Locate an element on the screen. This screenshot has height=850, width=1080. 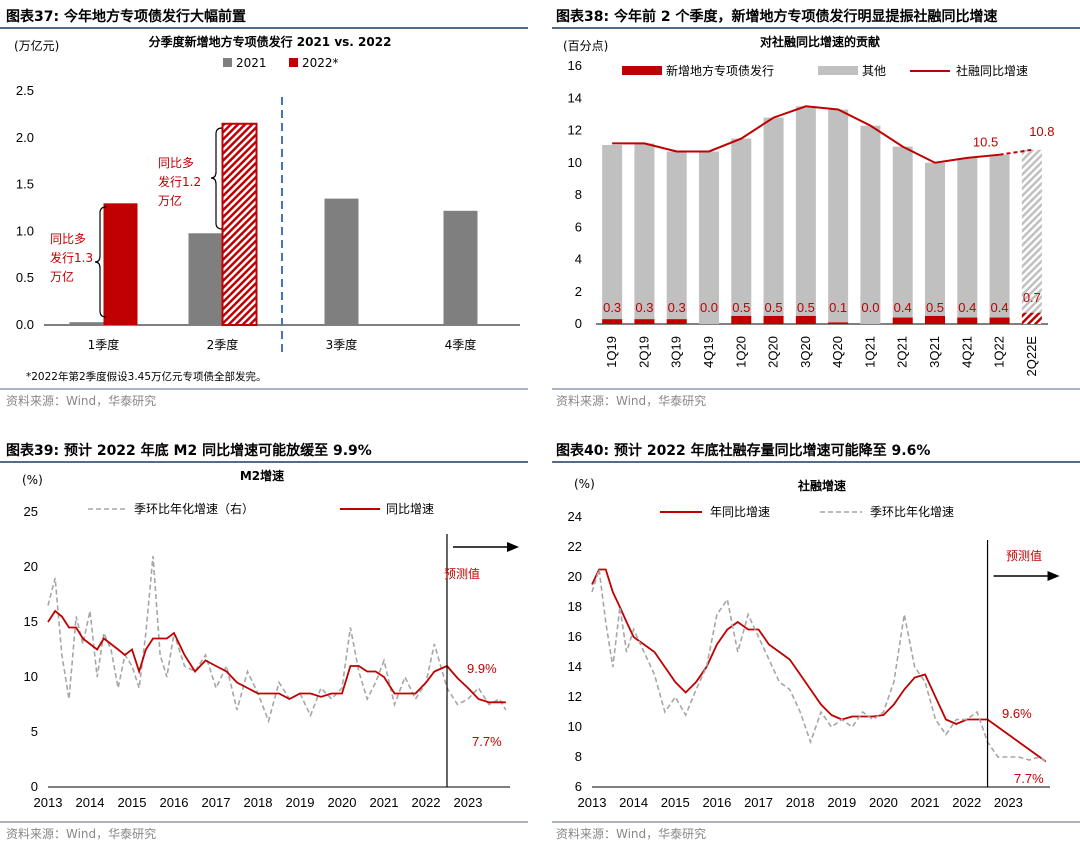
y-tick-label: 12 is located at coordinates (575, 696).